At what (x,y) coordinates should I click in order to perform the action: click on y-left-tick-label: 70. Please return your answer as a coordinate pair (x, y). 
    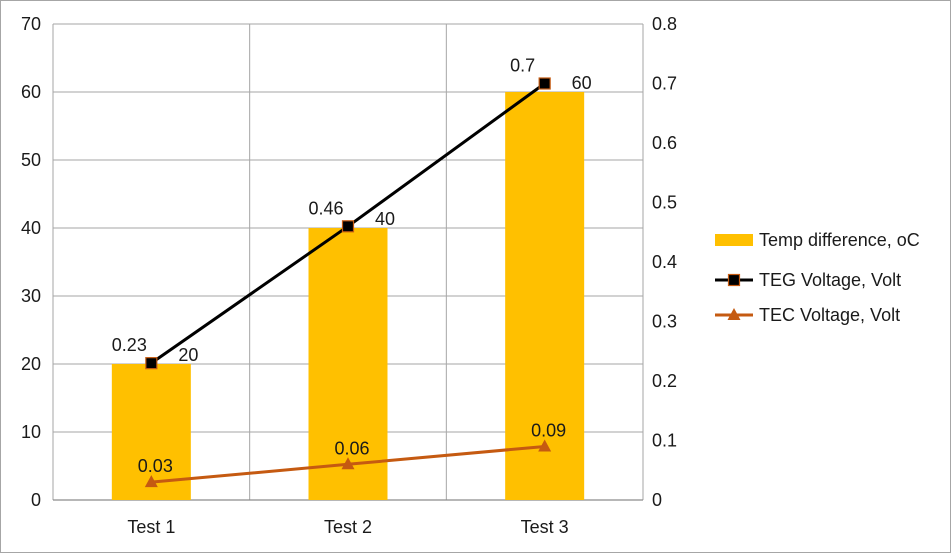
    Looking at the image, I should click on (31, 24).